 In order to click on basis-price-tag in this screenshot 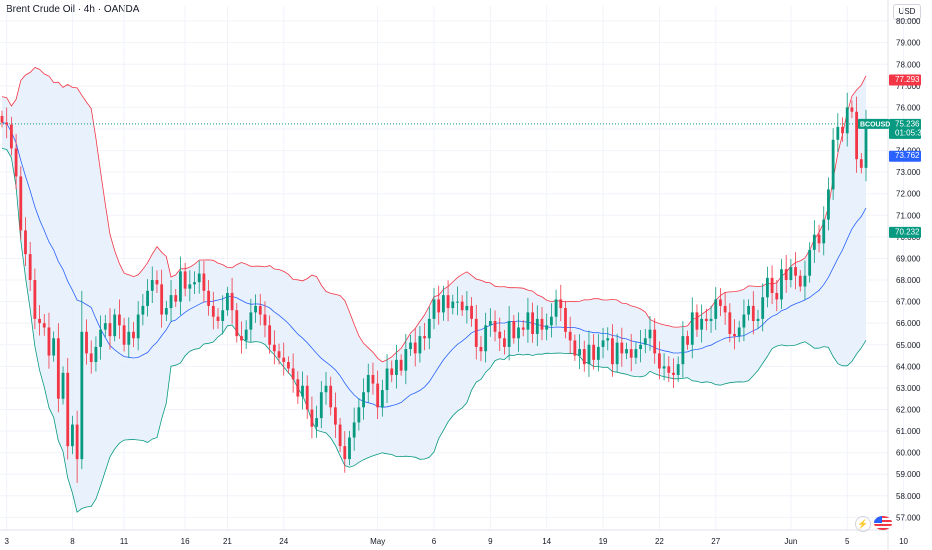, I will do `click(905, 156)`.